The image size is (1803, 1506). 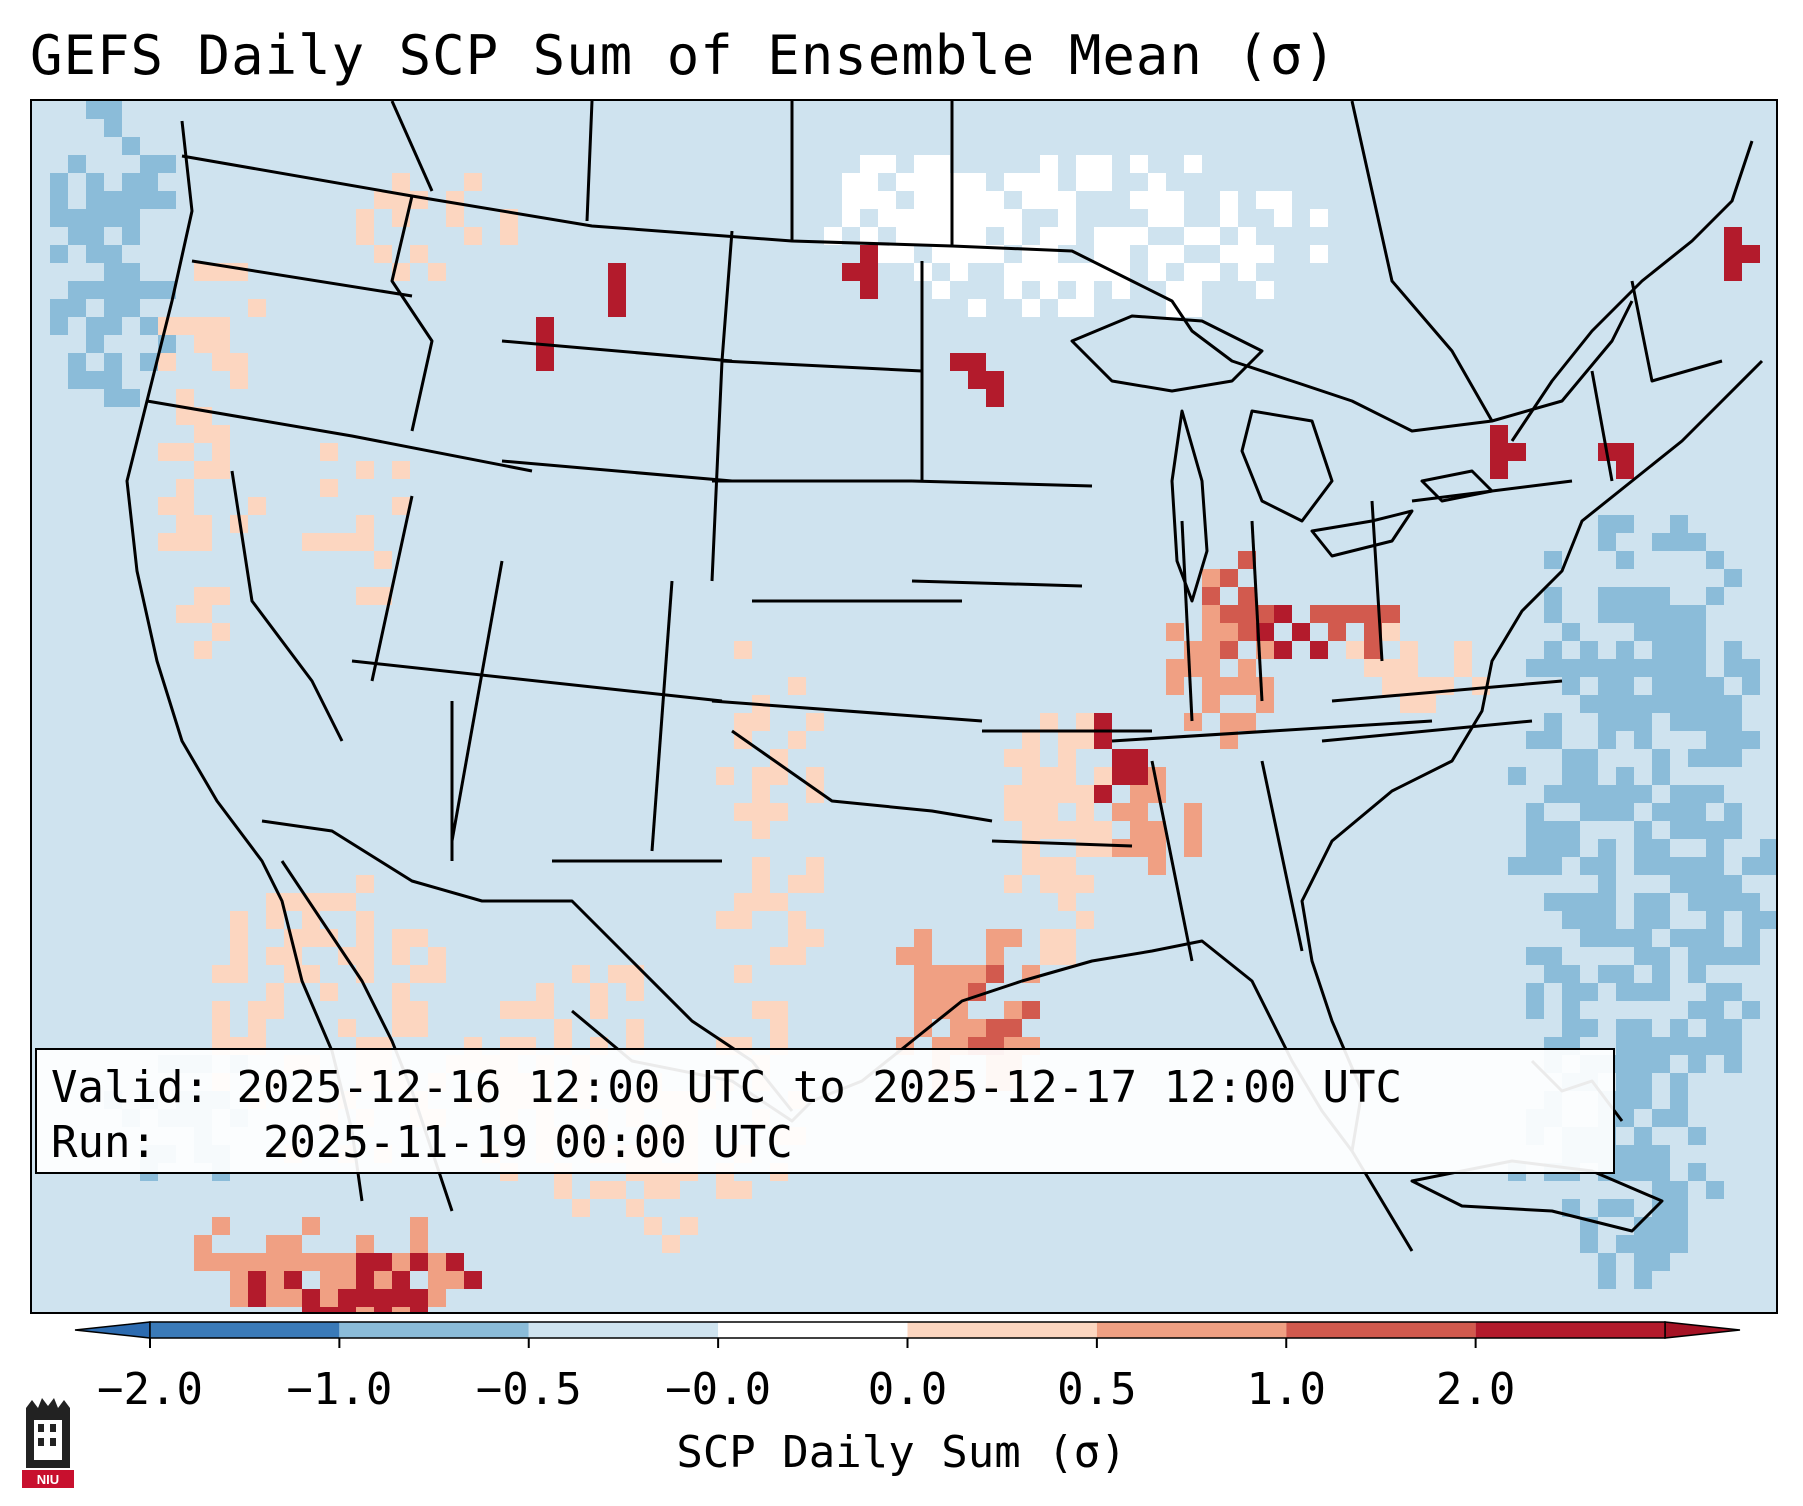 I want to click on east-coastline, so click(x=1532, y=755).